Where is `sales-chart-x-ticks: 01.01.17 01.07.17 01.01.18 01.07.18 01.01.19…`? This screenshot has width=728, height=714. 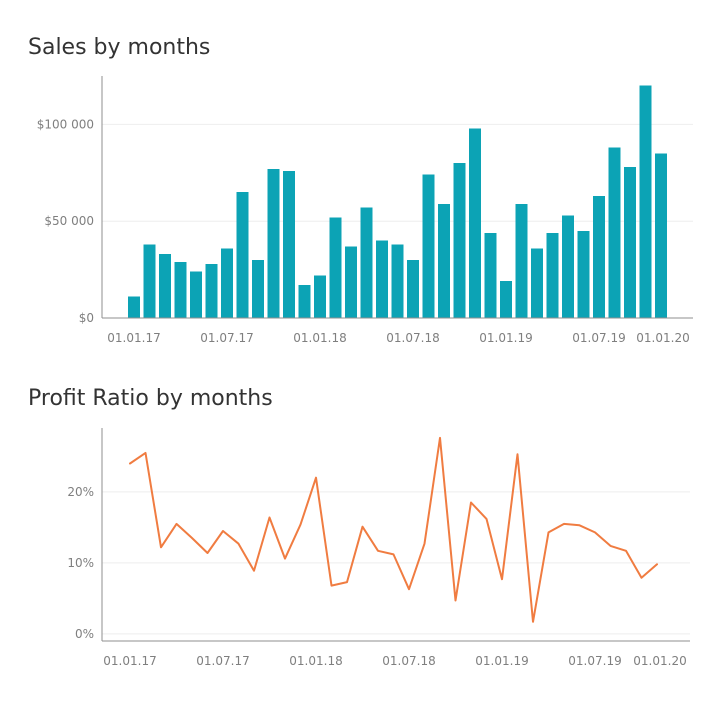
sales-chart-x-ticks: 01.01.17 01.07.17 01.01.18 01.07.18 01.01.19… is located at coordinates (398, 338).